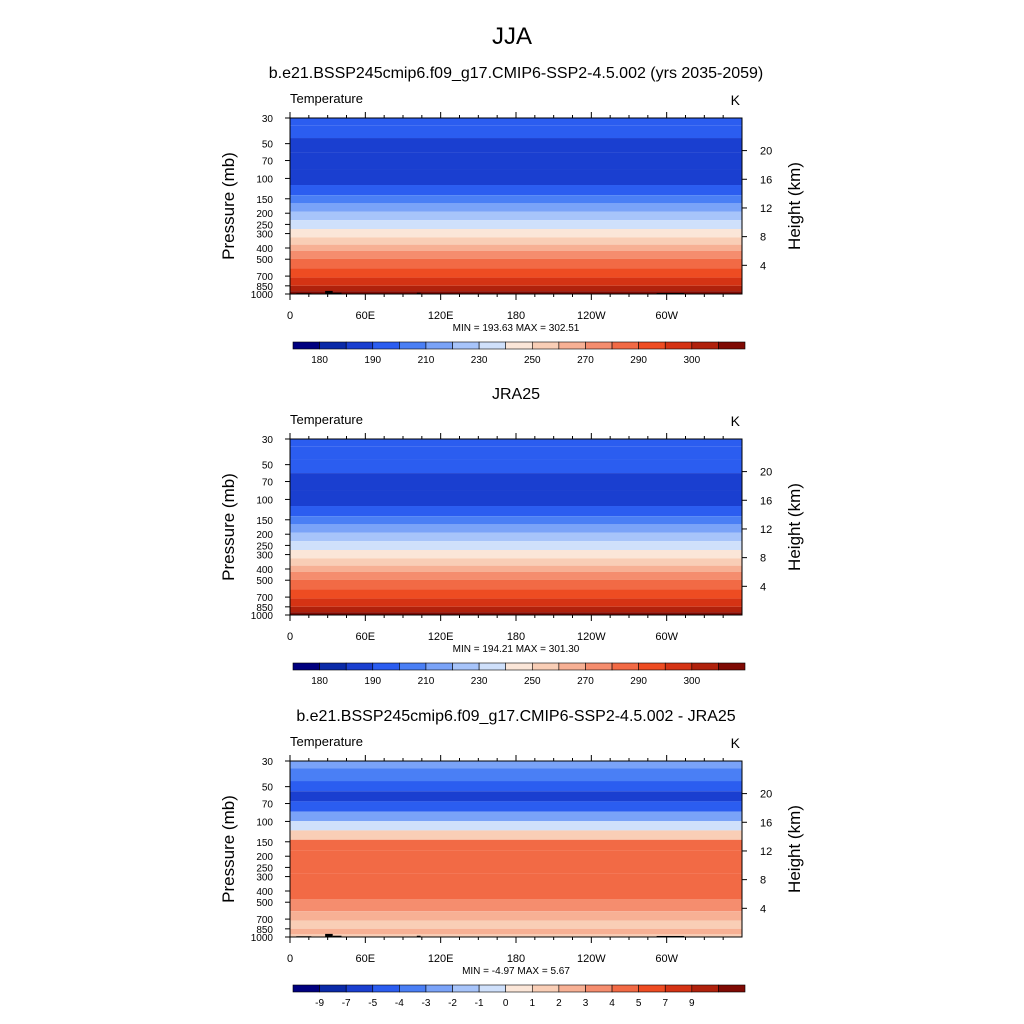 The image size is (1024, 1024). What do you see at coordinates (290, 959) in the screenshot?
I see `x-tick-label: 0` at bounding box center [290, 959].